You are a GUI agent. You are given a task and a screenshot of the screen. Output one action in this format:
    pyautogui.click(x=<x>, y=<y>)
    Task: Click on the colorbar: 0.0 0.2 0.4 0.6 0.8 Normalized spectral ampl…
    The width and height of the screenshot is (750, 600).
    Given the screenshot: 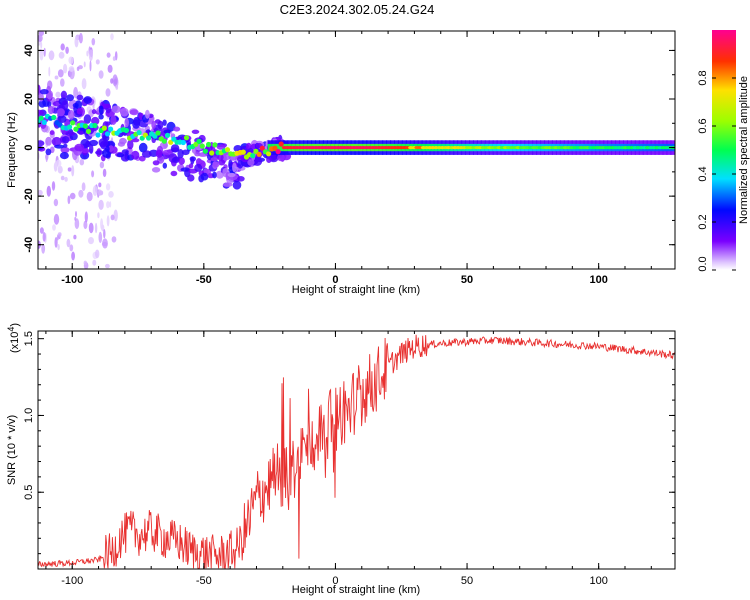 What is the action you would take?
    pyautogui.click(x=723, y=151)
    